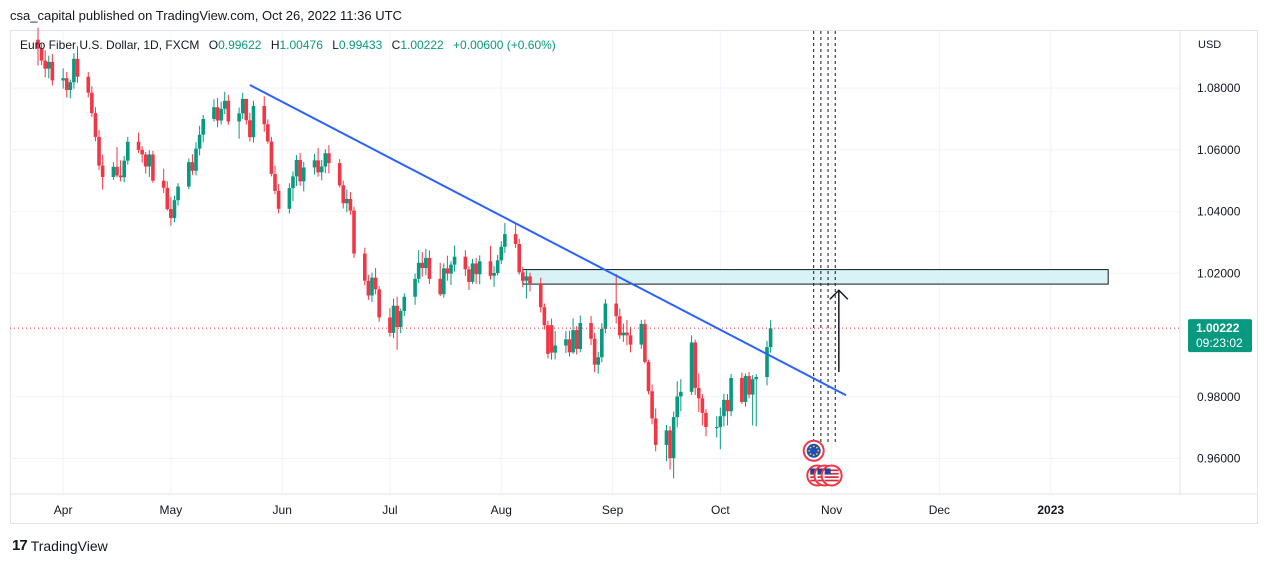  What do you see at coordinates (389, 510) in the screenshot?
I see `time-tick-label: Jul` at bounding box center [389, 510].